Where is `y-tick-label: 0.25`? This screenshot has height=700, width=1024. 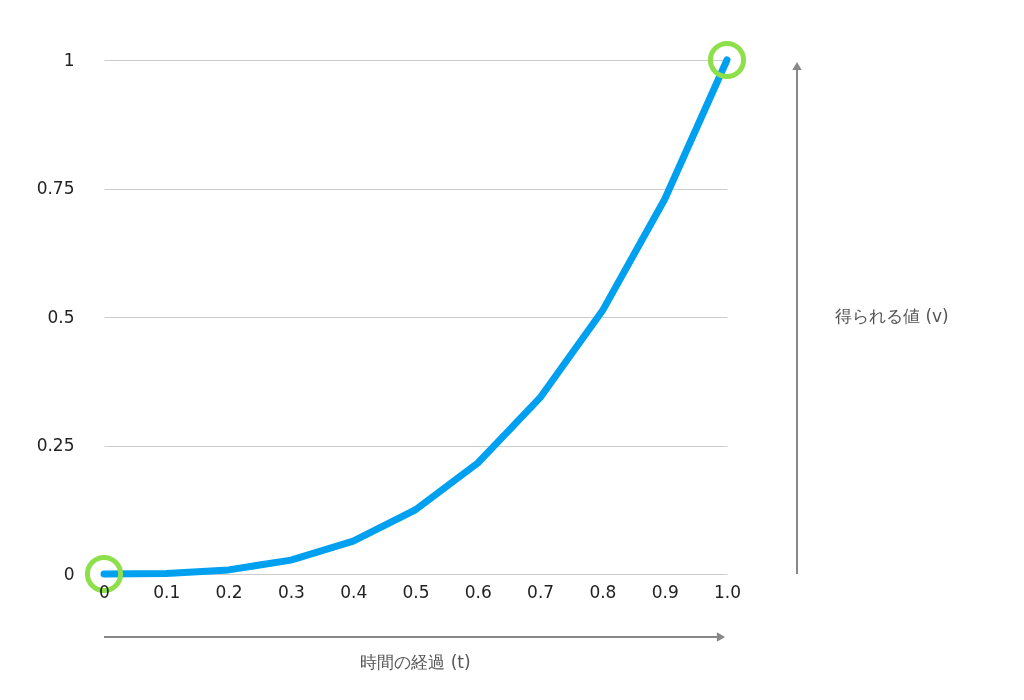
y-tick-label: 0.25 is located at coordinates (55, 445).